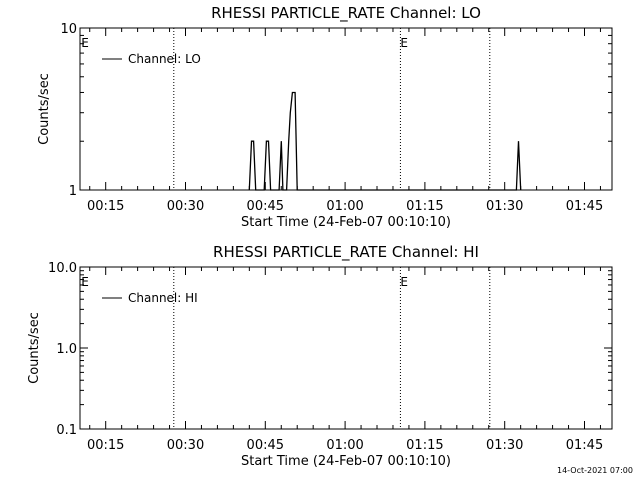  What do you see at coordinates (73, 191) in the screenshot?
I see `y-tick-label: 1` at bounding box center [73, 191].